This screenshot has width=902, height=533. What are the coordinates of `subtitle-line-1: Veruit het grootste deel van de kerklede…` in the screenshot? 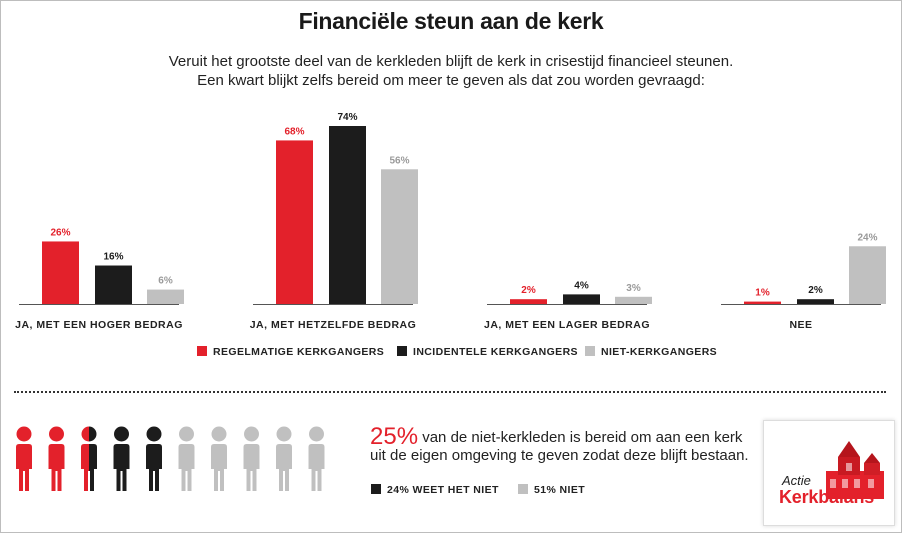 It's located at (451, 61).